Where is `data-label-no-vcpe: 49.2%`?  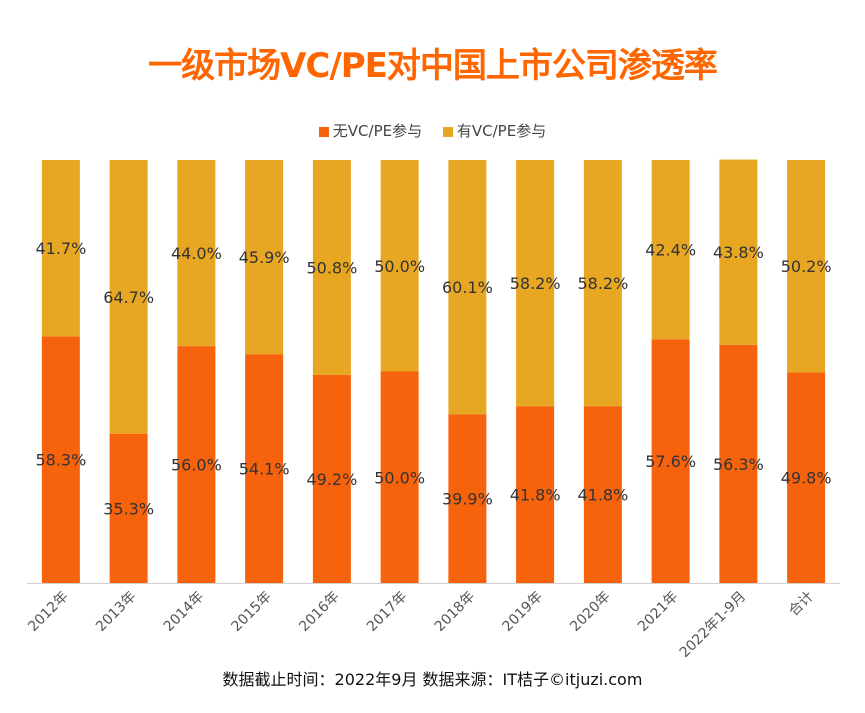 data-label-no-vcpe: 49.2% is located at coordinates (331, 479).